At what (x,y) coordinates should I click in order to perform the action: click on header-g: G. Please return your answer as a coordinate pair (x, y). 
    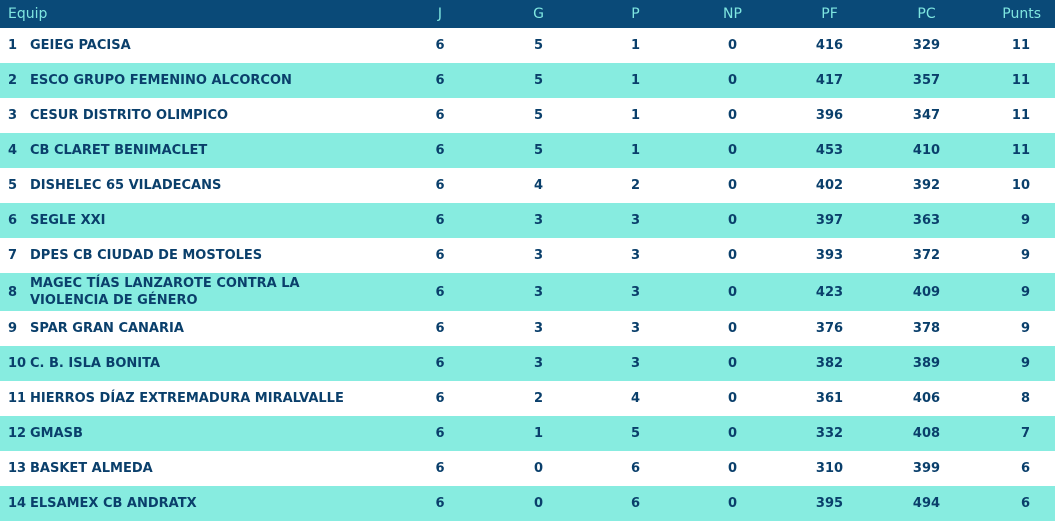
    Looking at the image, I should click on (538, 14).